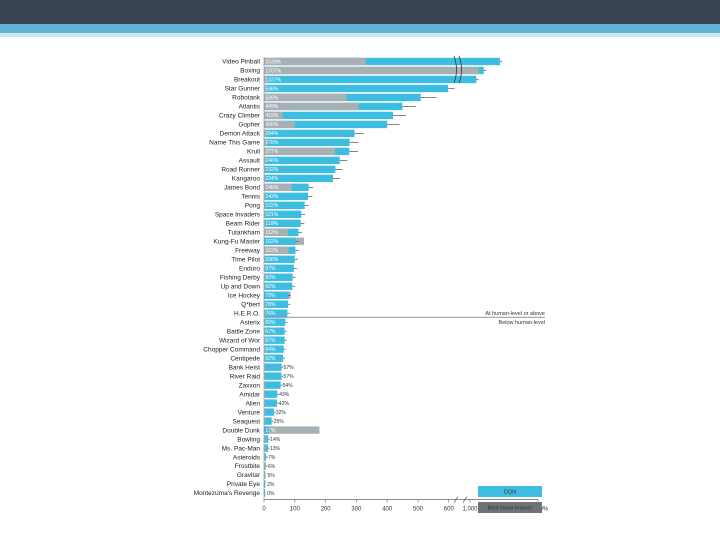  Describe the element at coordinates (272, 179) in the screenshot. I see `bar-value-label: 224%` at that location.